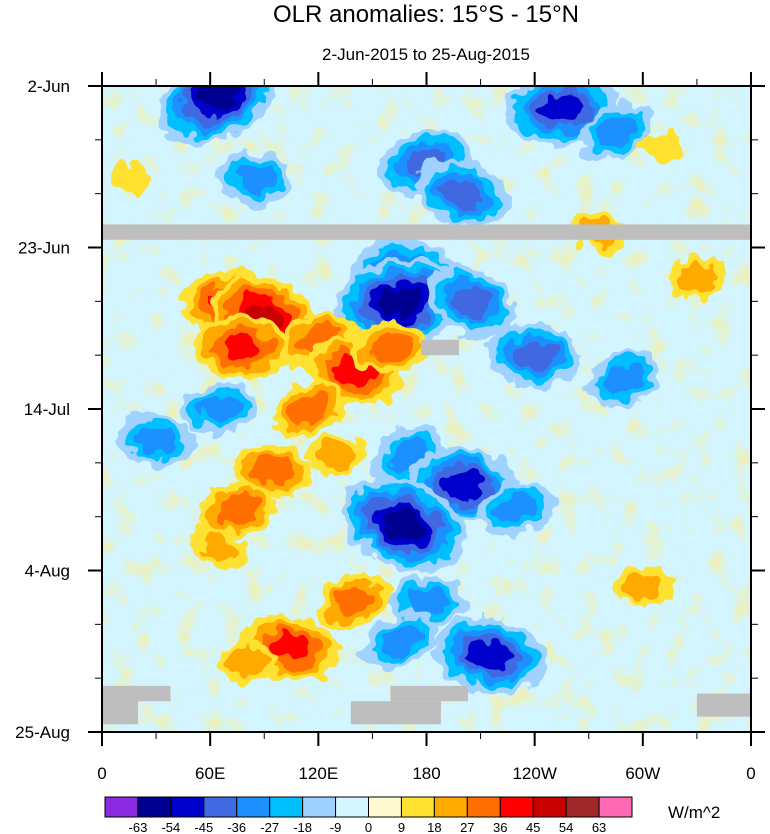 The width and height of the screenshot is (770, 834). What do you see at coordinates (236, 827) in the screenshot?
I see `colorbar-label: -36` at bounding box center [236, 827].